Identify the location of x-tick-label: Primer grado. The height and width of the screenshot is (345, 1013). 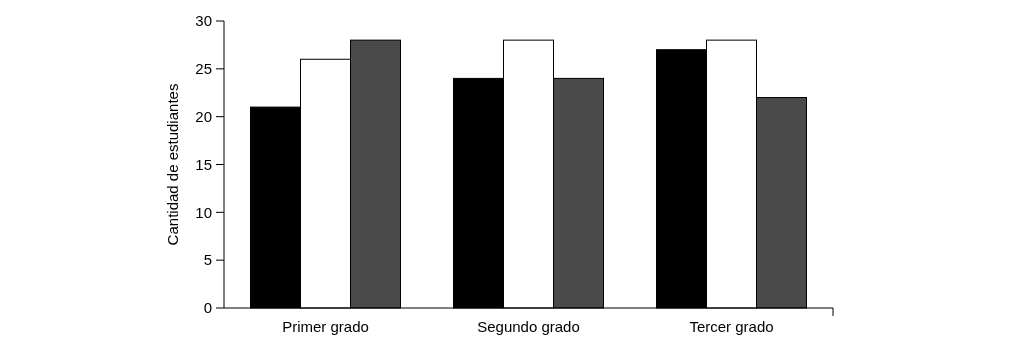
(325, 326).